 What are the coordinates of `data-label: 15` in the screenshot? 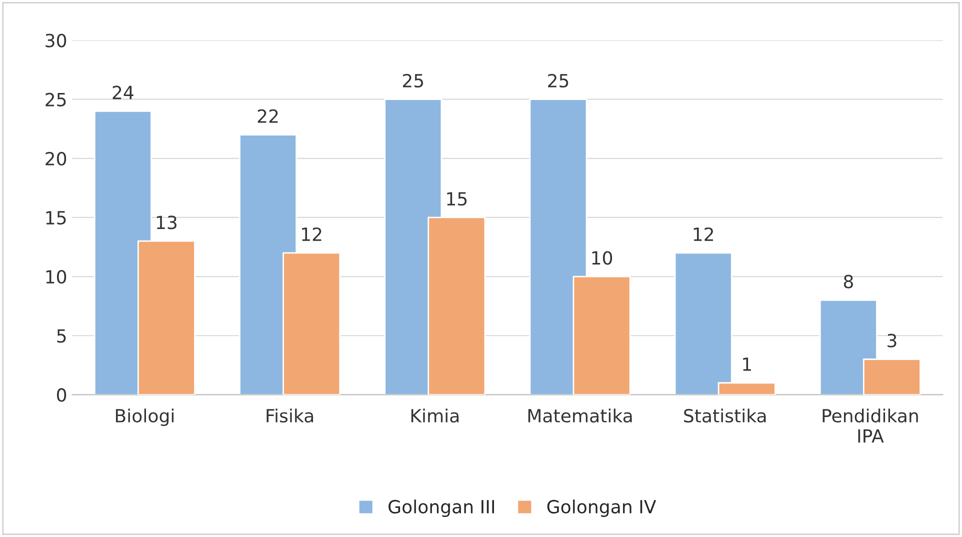 It's located at (457, 199).